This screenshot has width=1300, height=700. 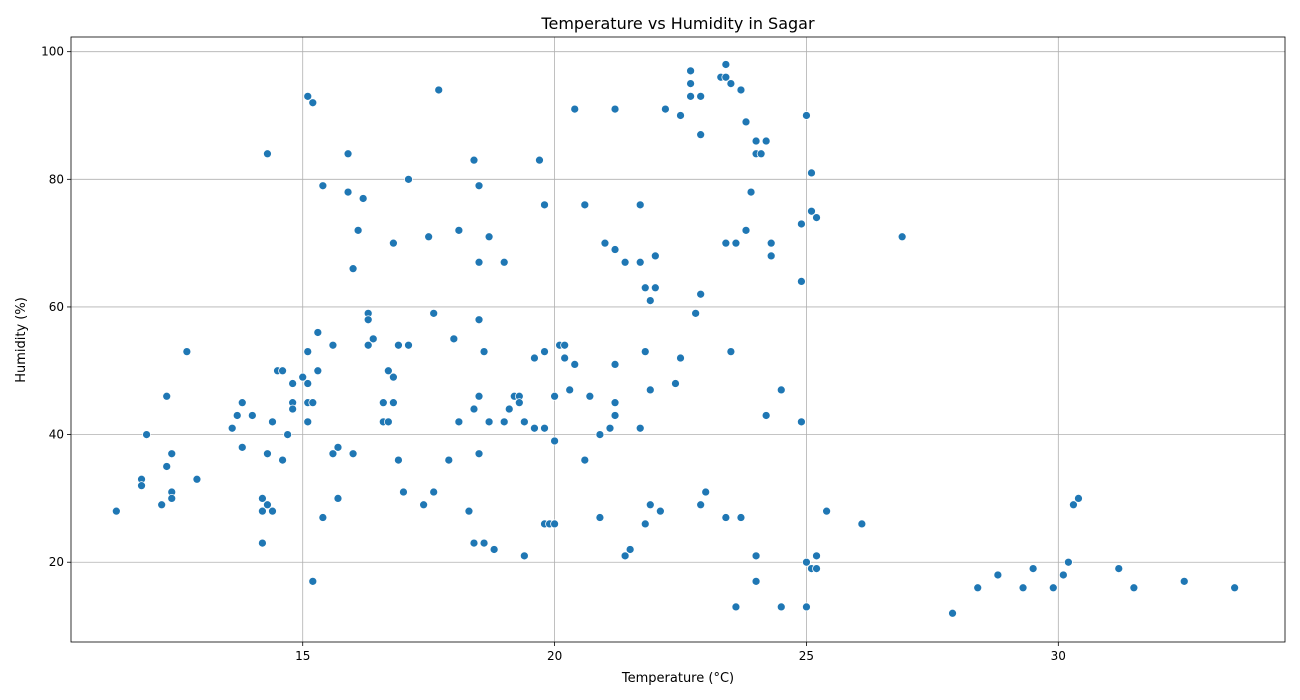 I want to click on y-axis-label: Humidity (%), so click(x=21, y=340).